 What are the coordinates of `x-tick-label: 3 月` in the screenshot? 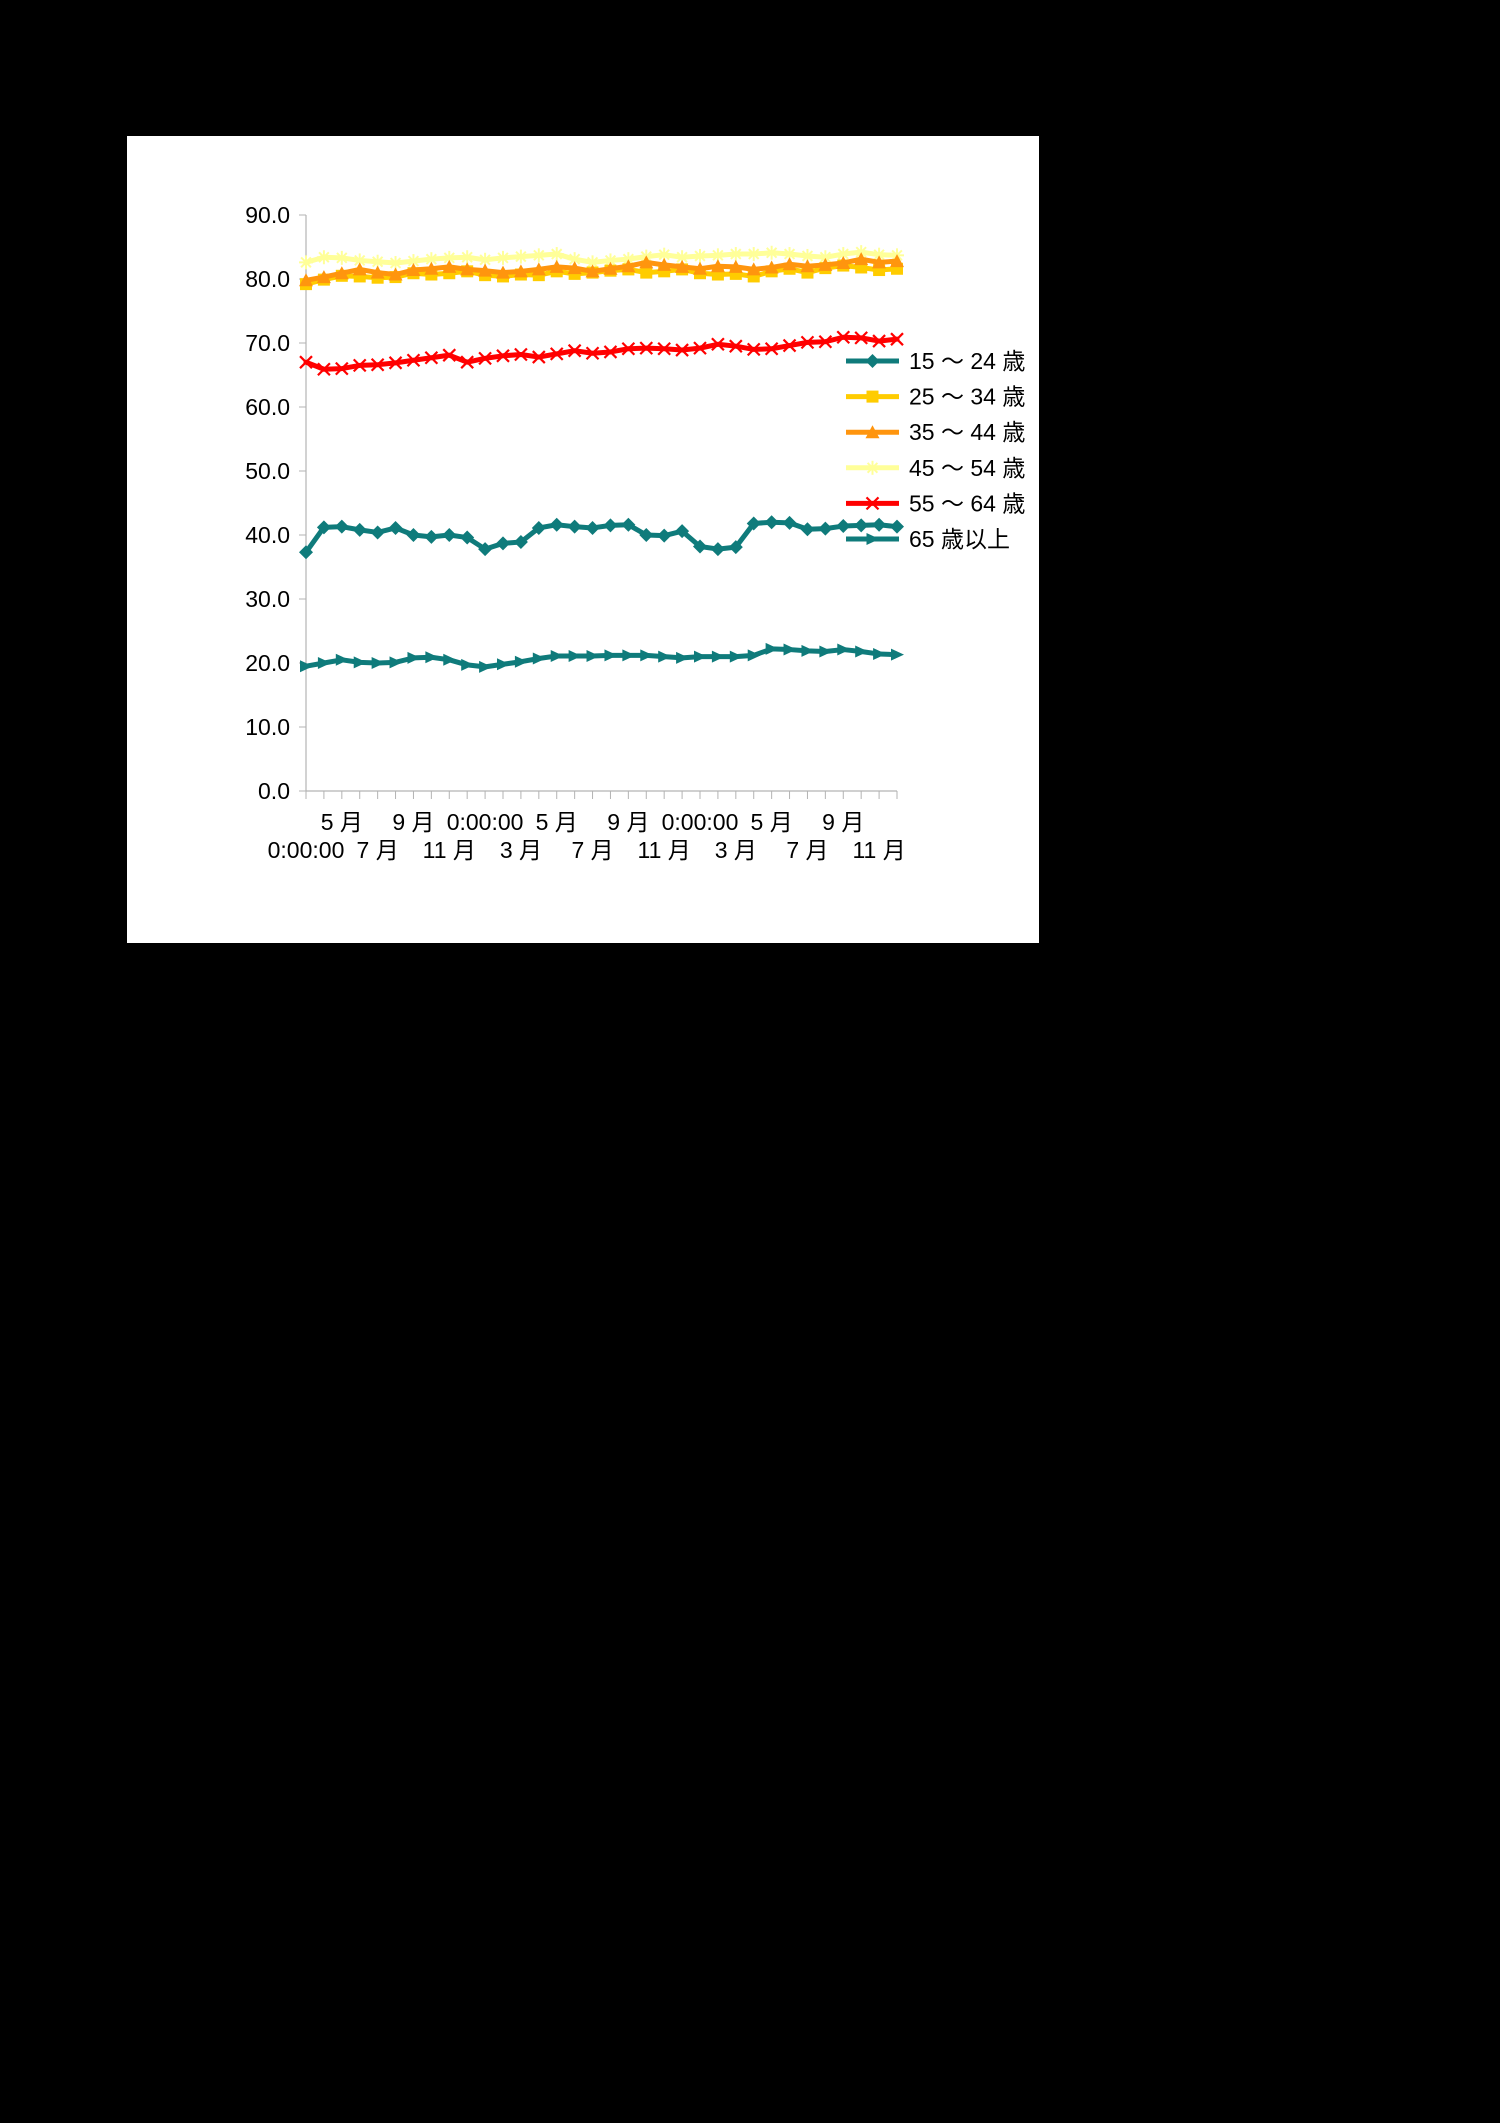 It's located at (736, 850).